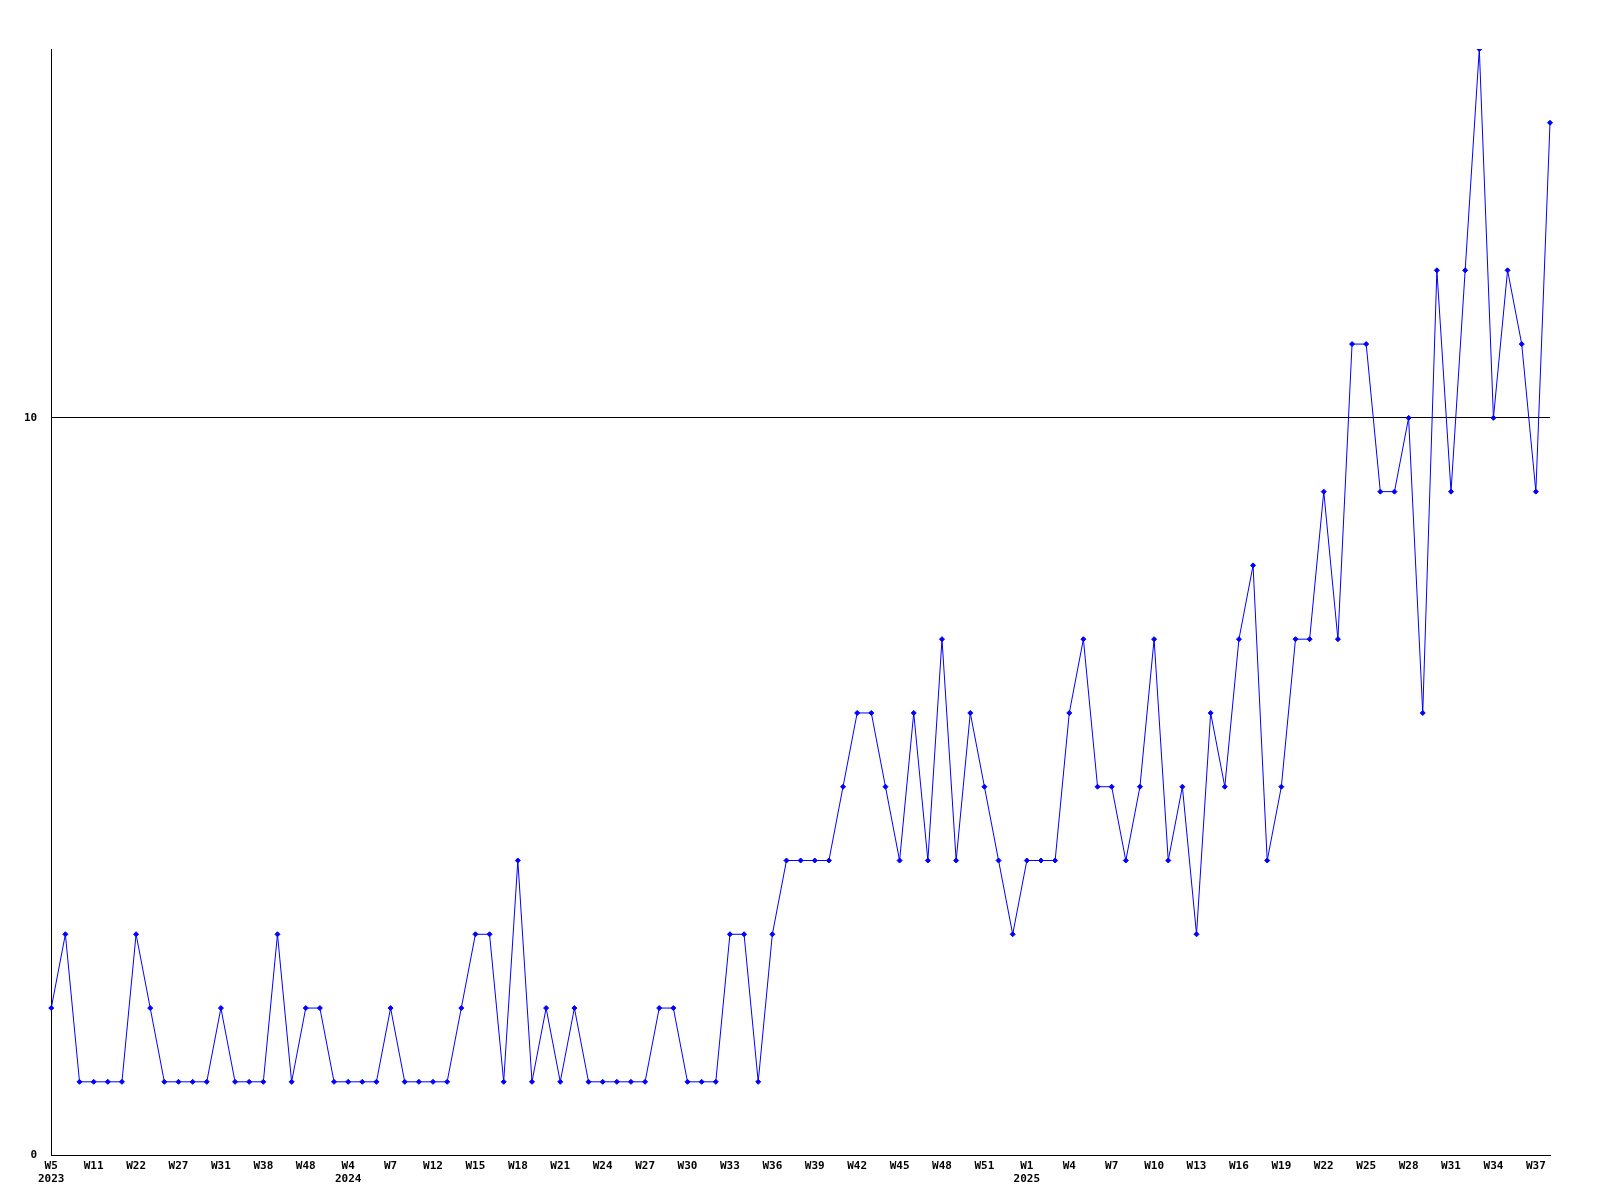  What do you see at coordinates (814, 1166) in the screenshot?
I see `x-tick-label: W39` at bounding box center [814, 1166].